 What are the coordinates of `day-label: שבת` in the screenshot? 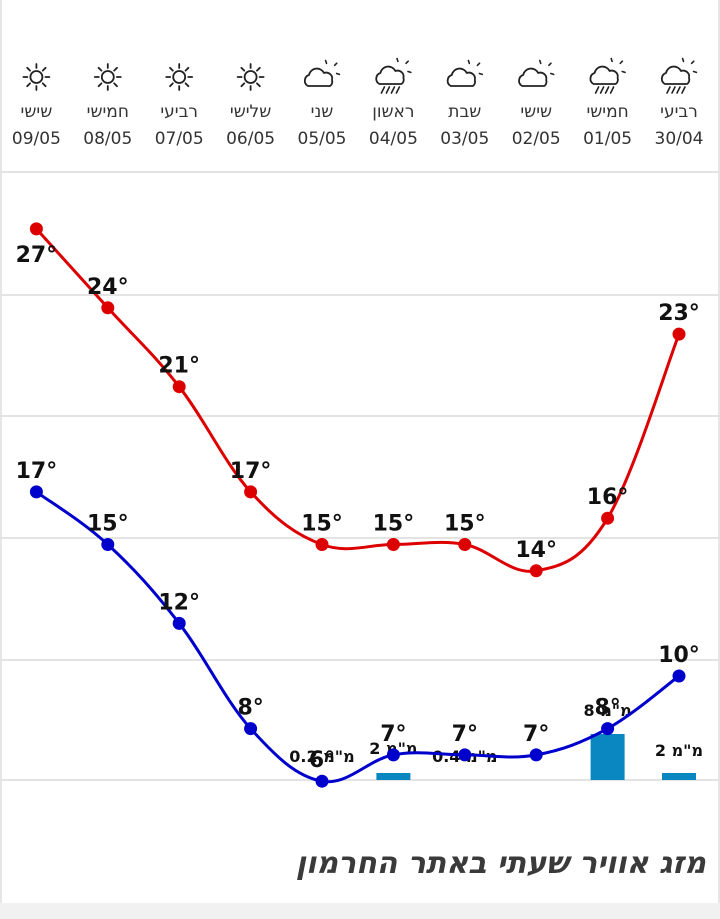 It's located at (464, 112).